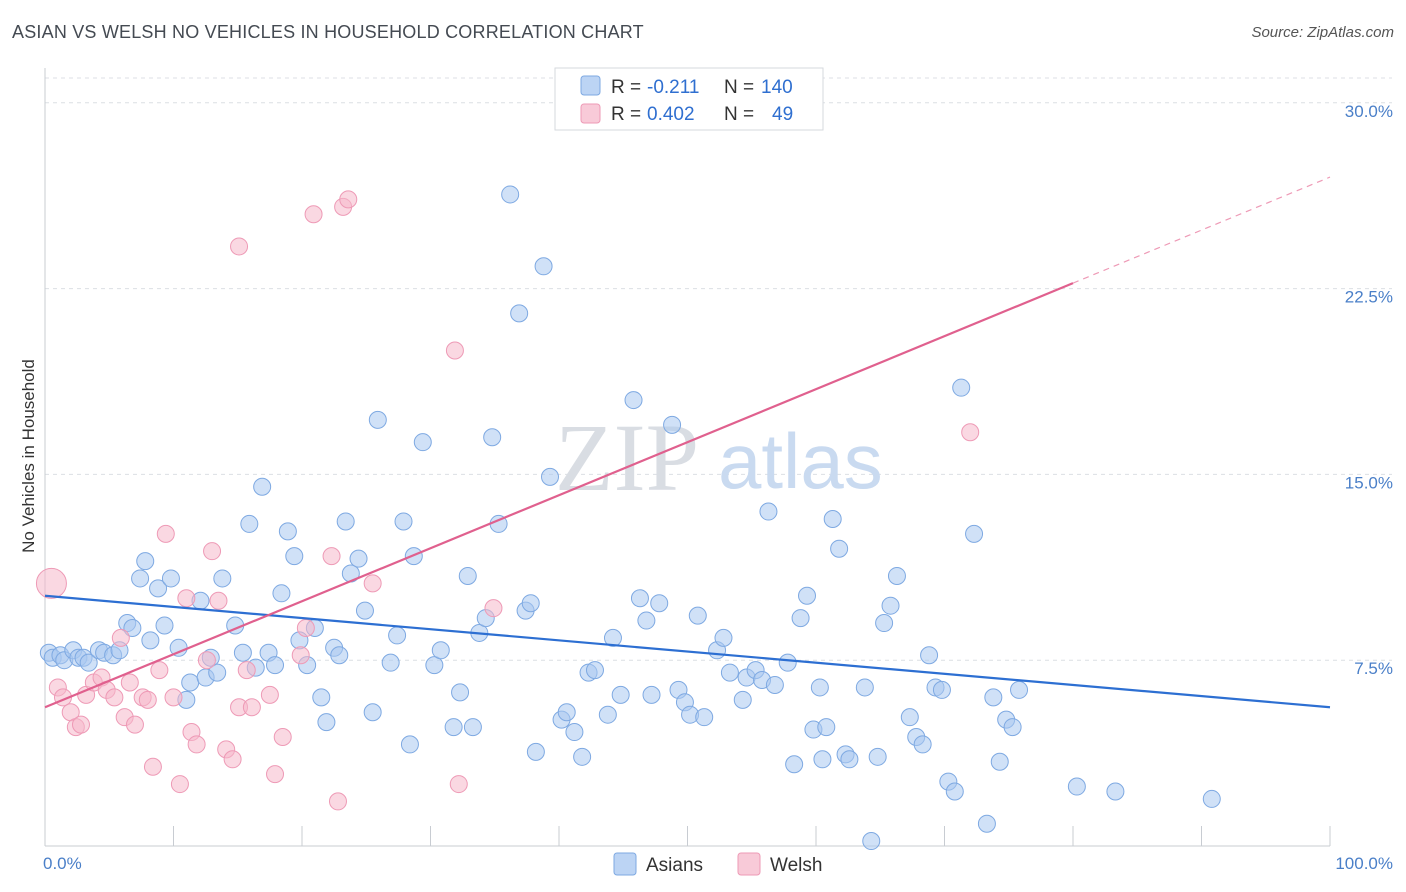  Describe the element at coordinates (28, 456) in the screenshot. I see `y-axis-label: No Vehicles in Household` at that location.